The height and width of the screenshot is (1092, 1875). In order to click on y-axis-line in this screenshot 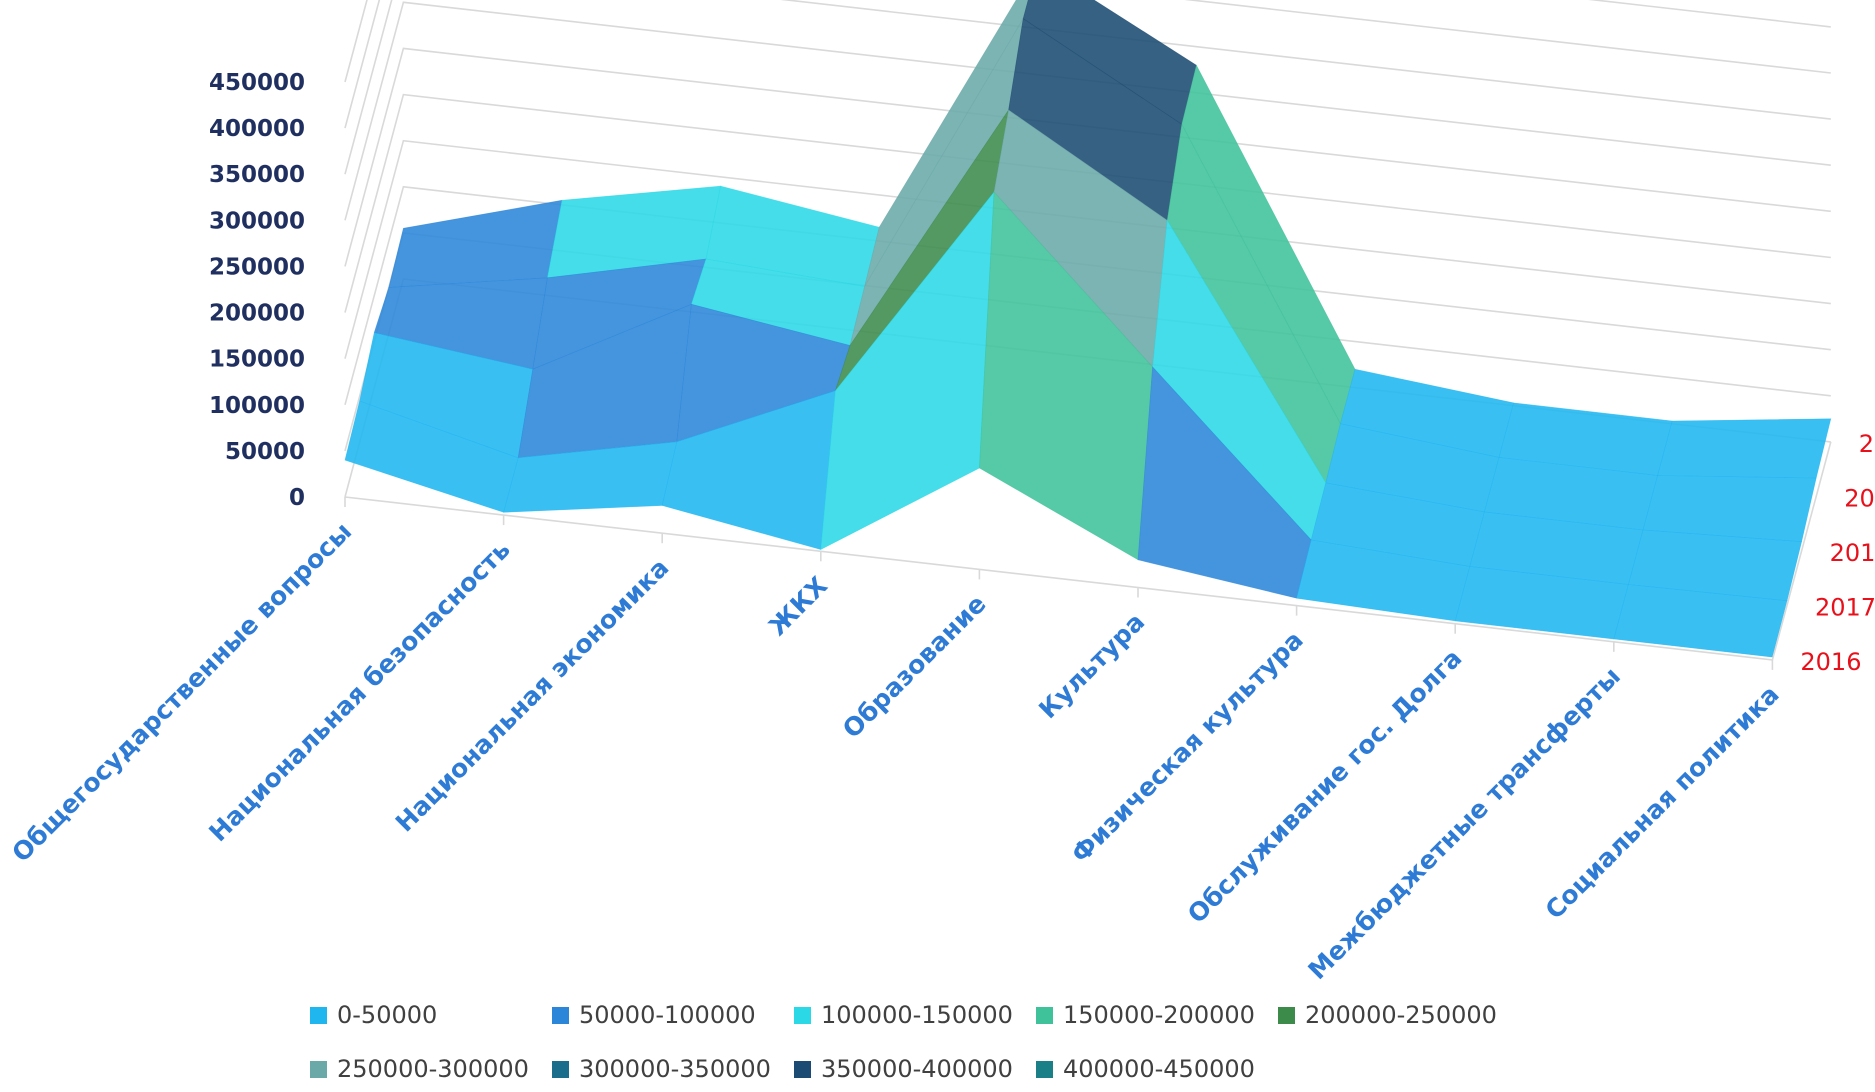, I will do `click(1801, 551)`.